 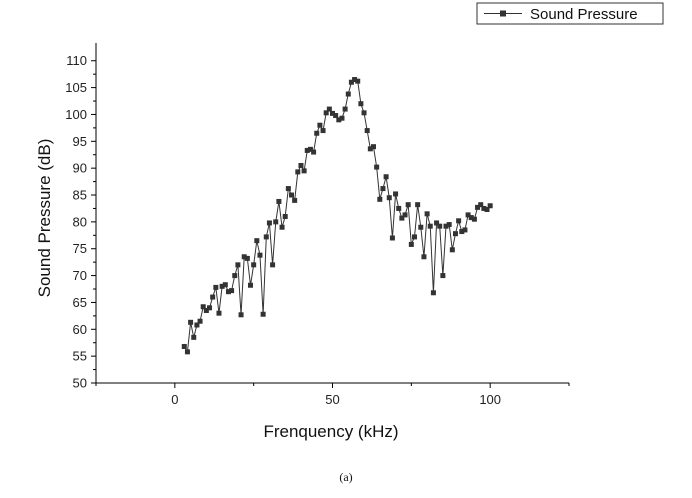 I want to click on y-tick-label: 80, so click(x=80, y=221).